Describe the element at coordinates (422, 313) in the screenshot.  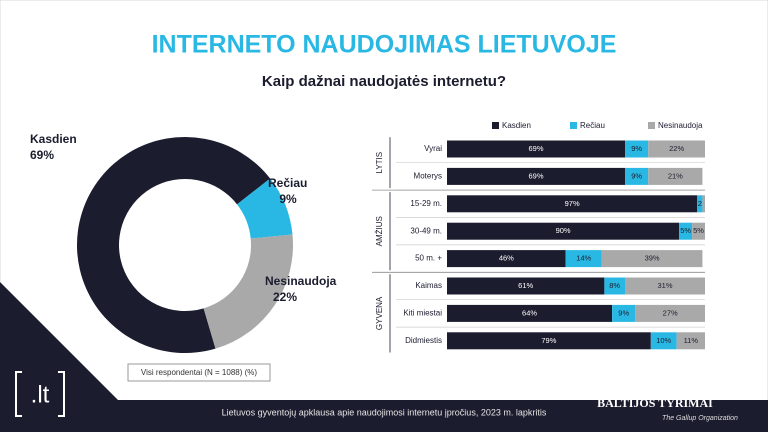
I see `category-label: Kiti miestai` at that location.